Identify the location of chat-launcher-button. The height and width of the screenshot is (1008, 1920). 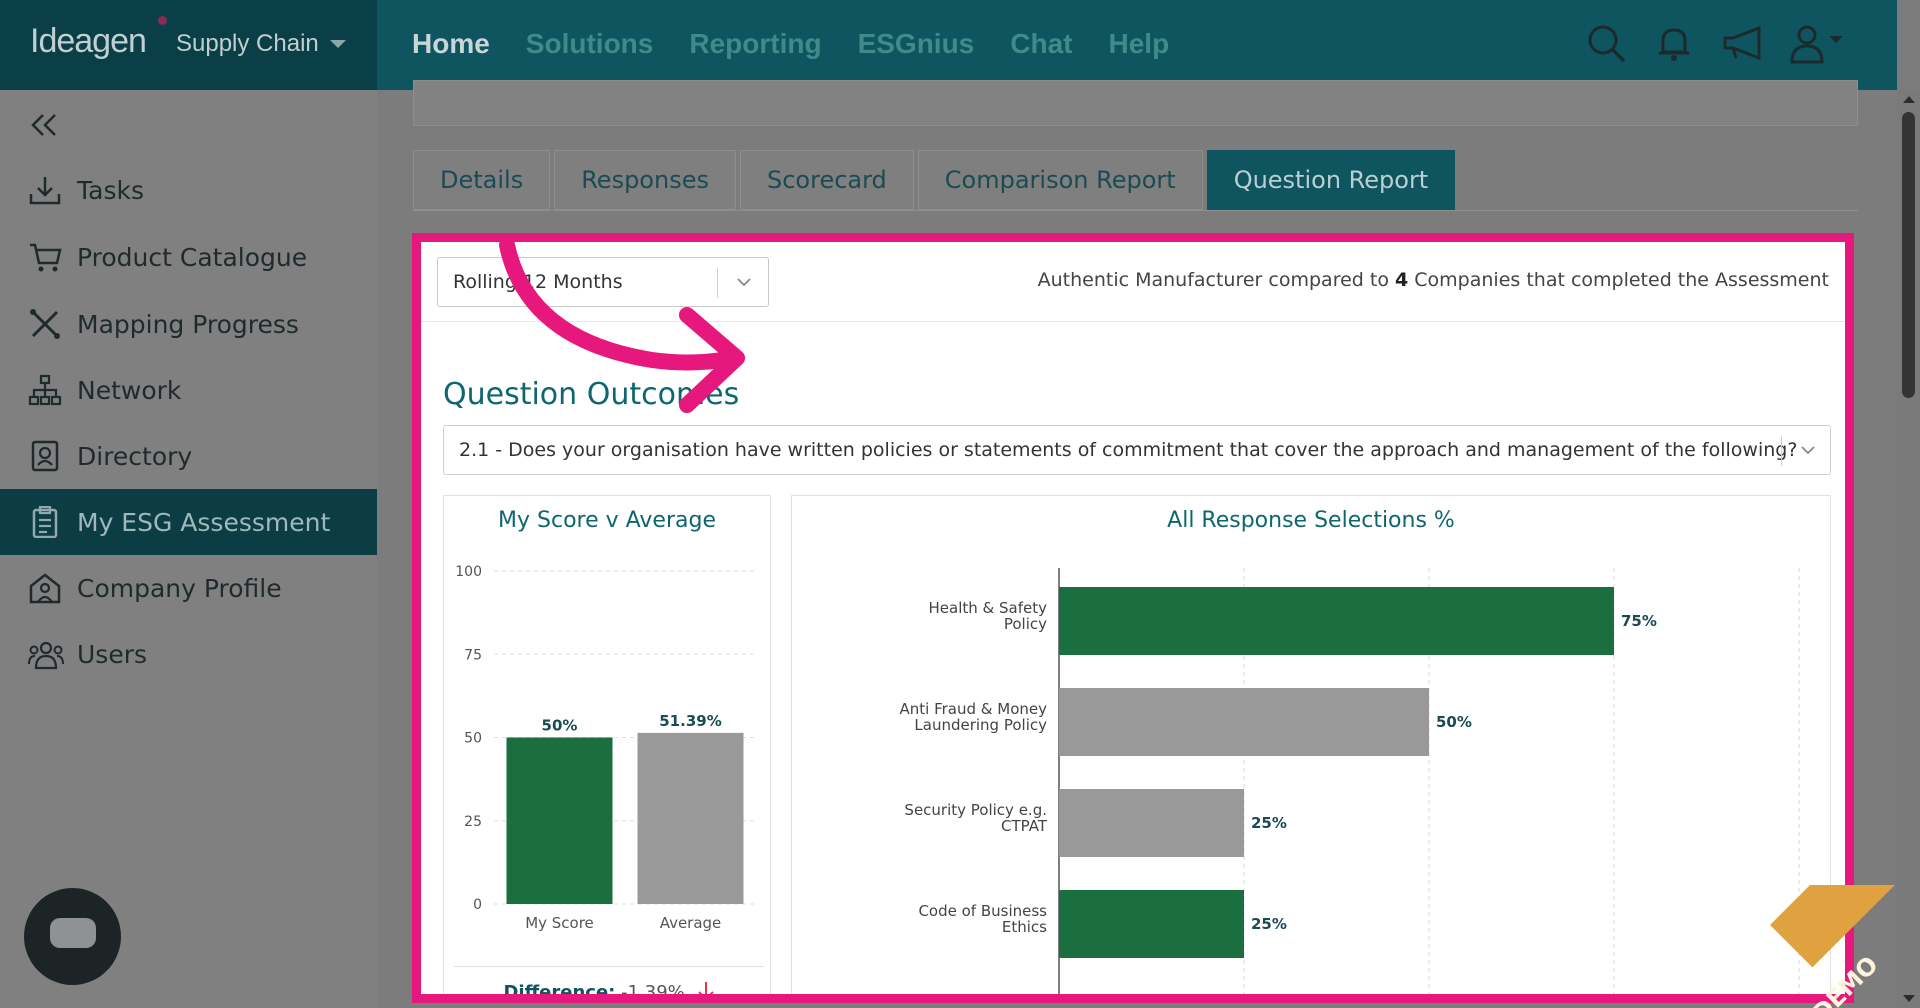
(72, 936).